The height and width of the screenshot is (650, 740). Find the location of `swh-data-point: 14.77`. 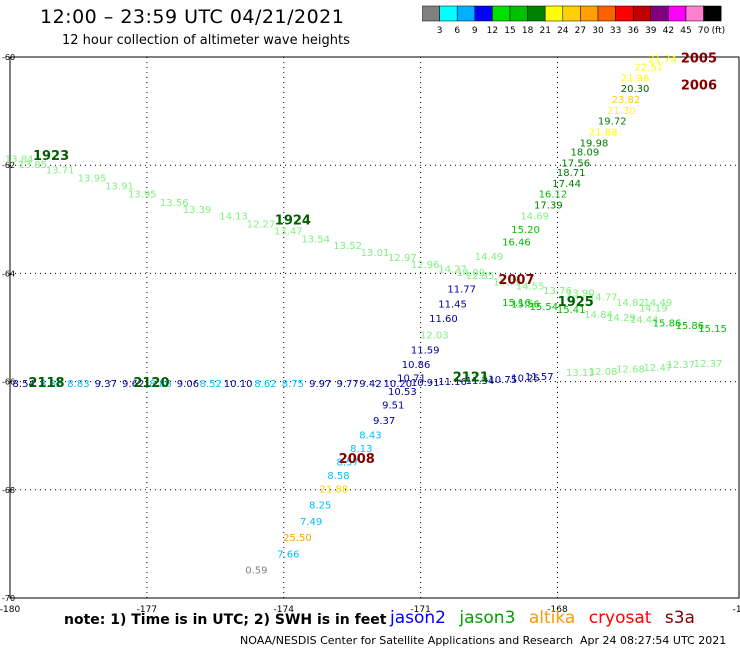

swh-data-point: 14.77 is located at coordinates (603, 297).